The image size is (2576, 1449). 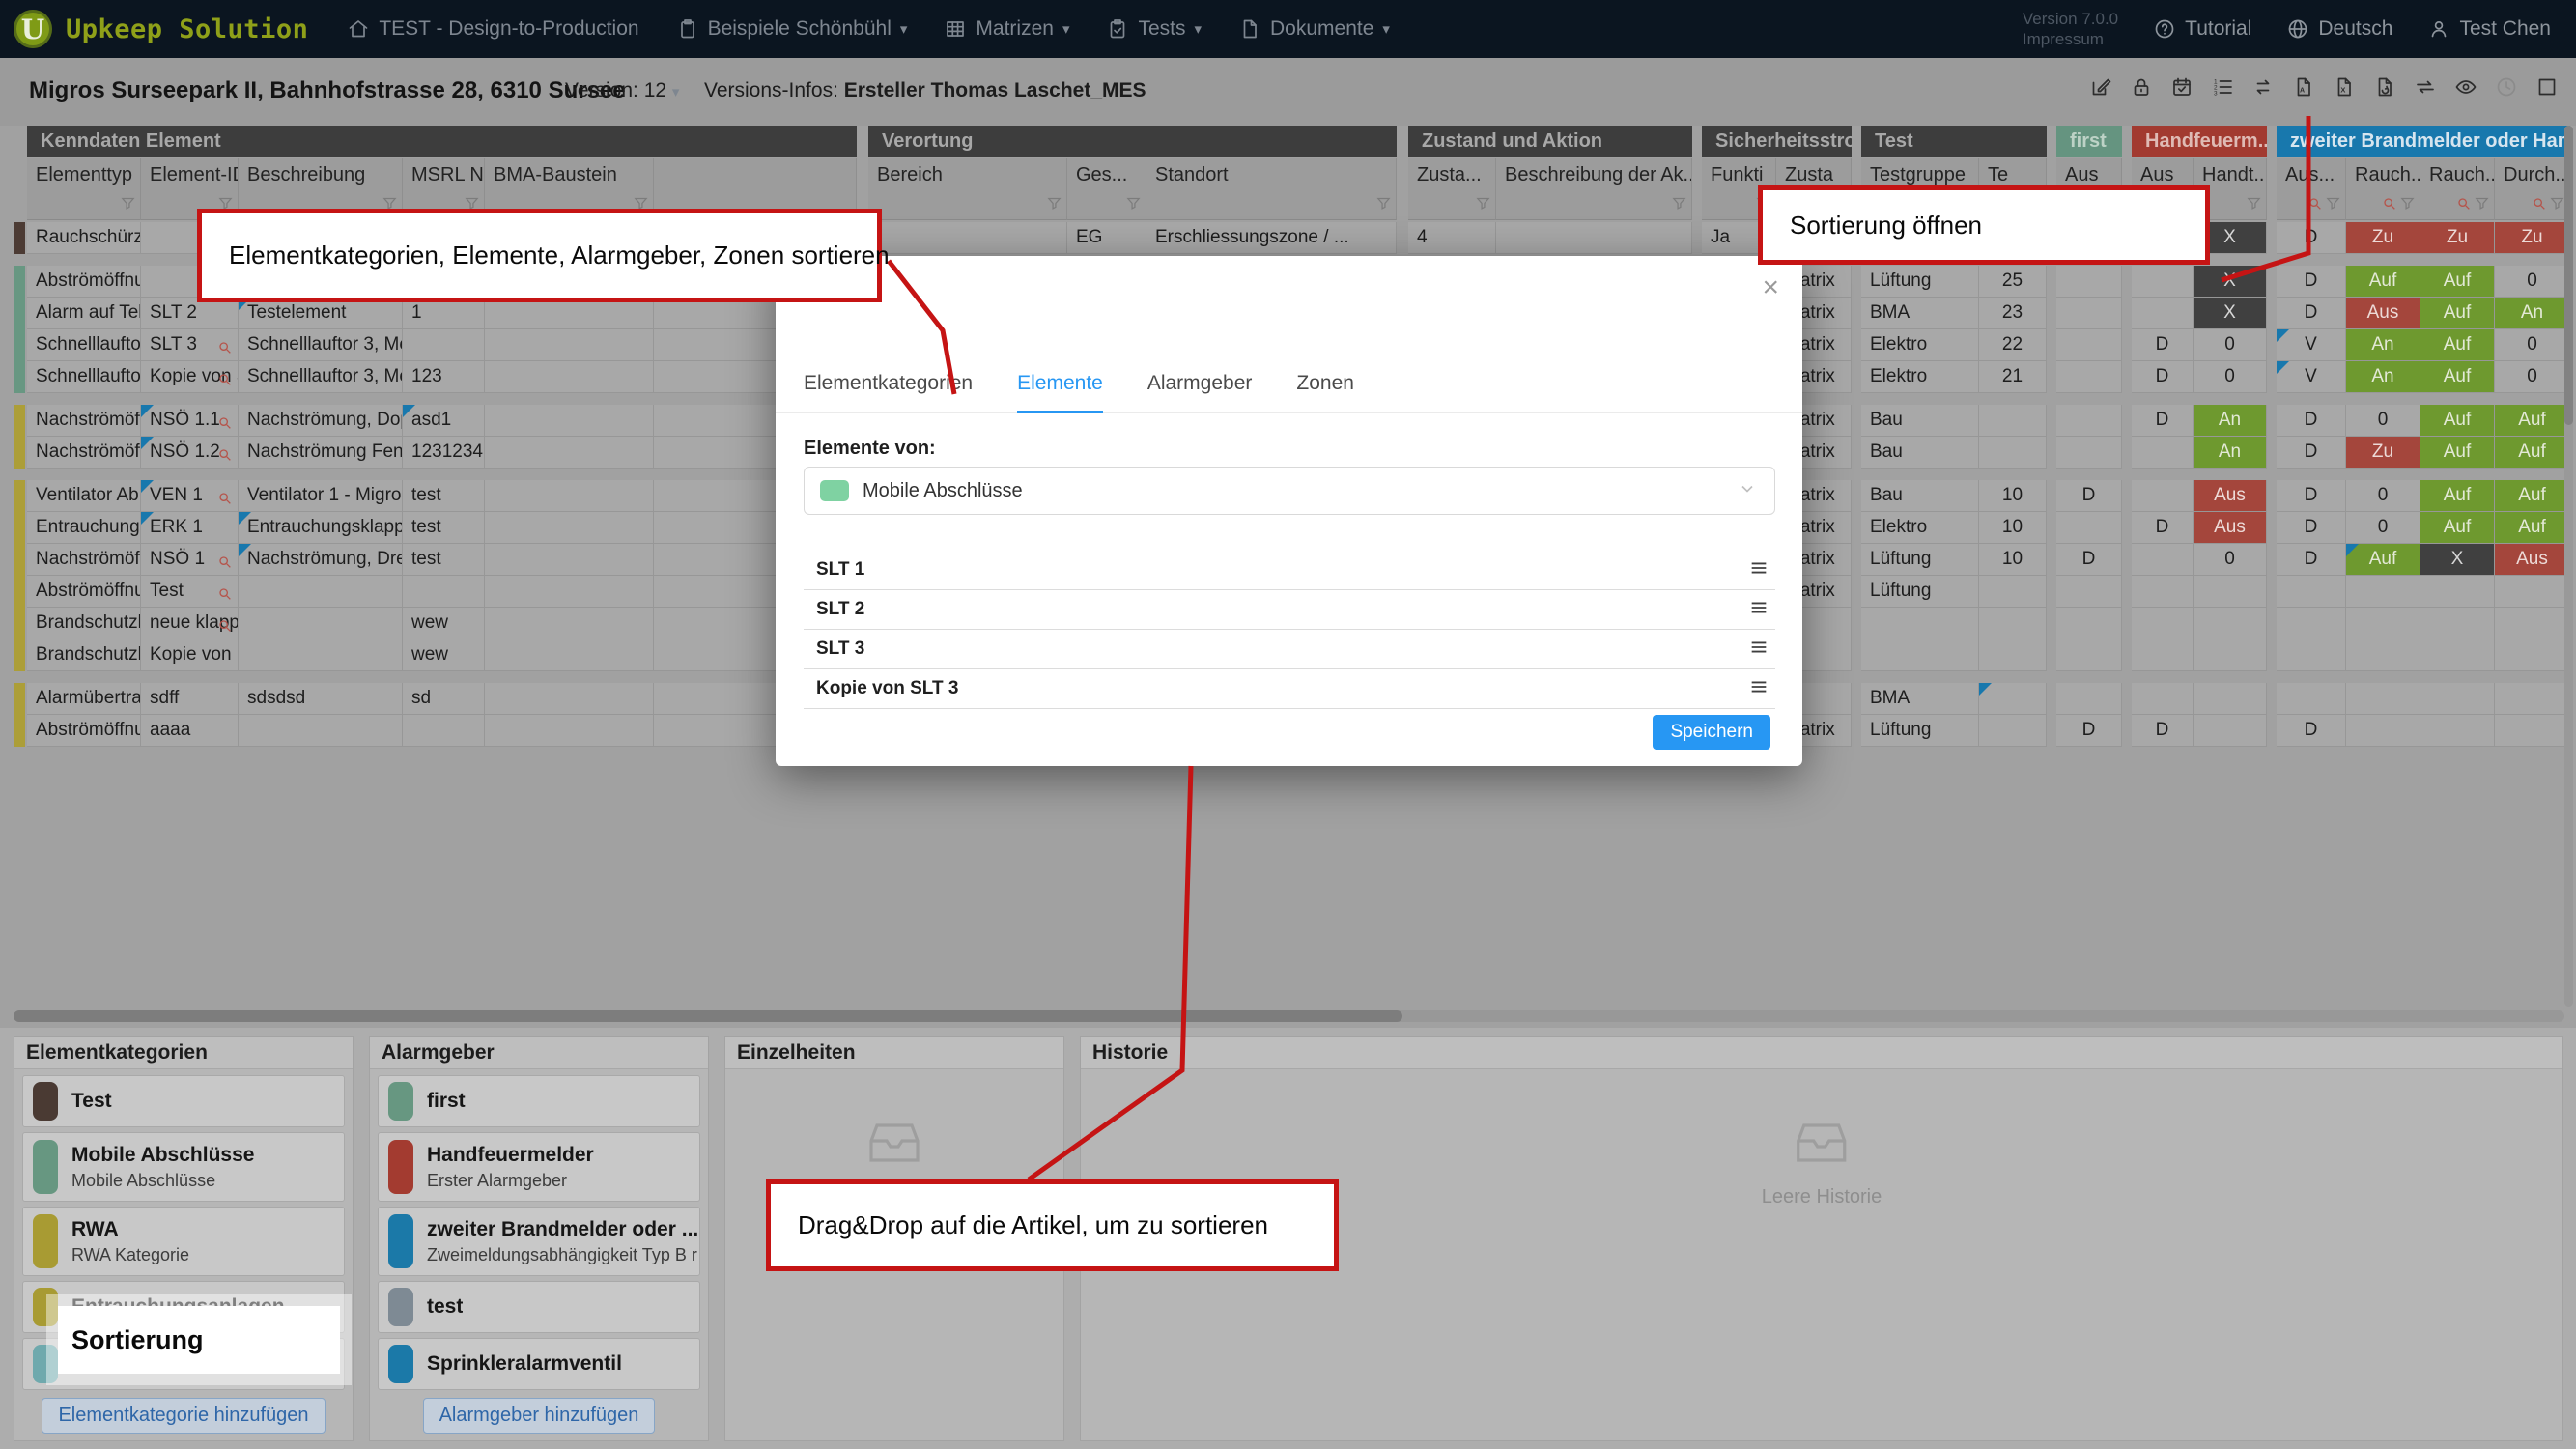 I want to click on cell: Aus, so click(x=2230, y=496).